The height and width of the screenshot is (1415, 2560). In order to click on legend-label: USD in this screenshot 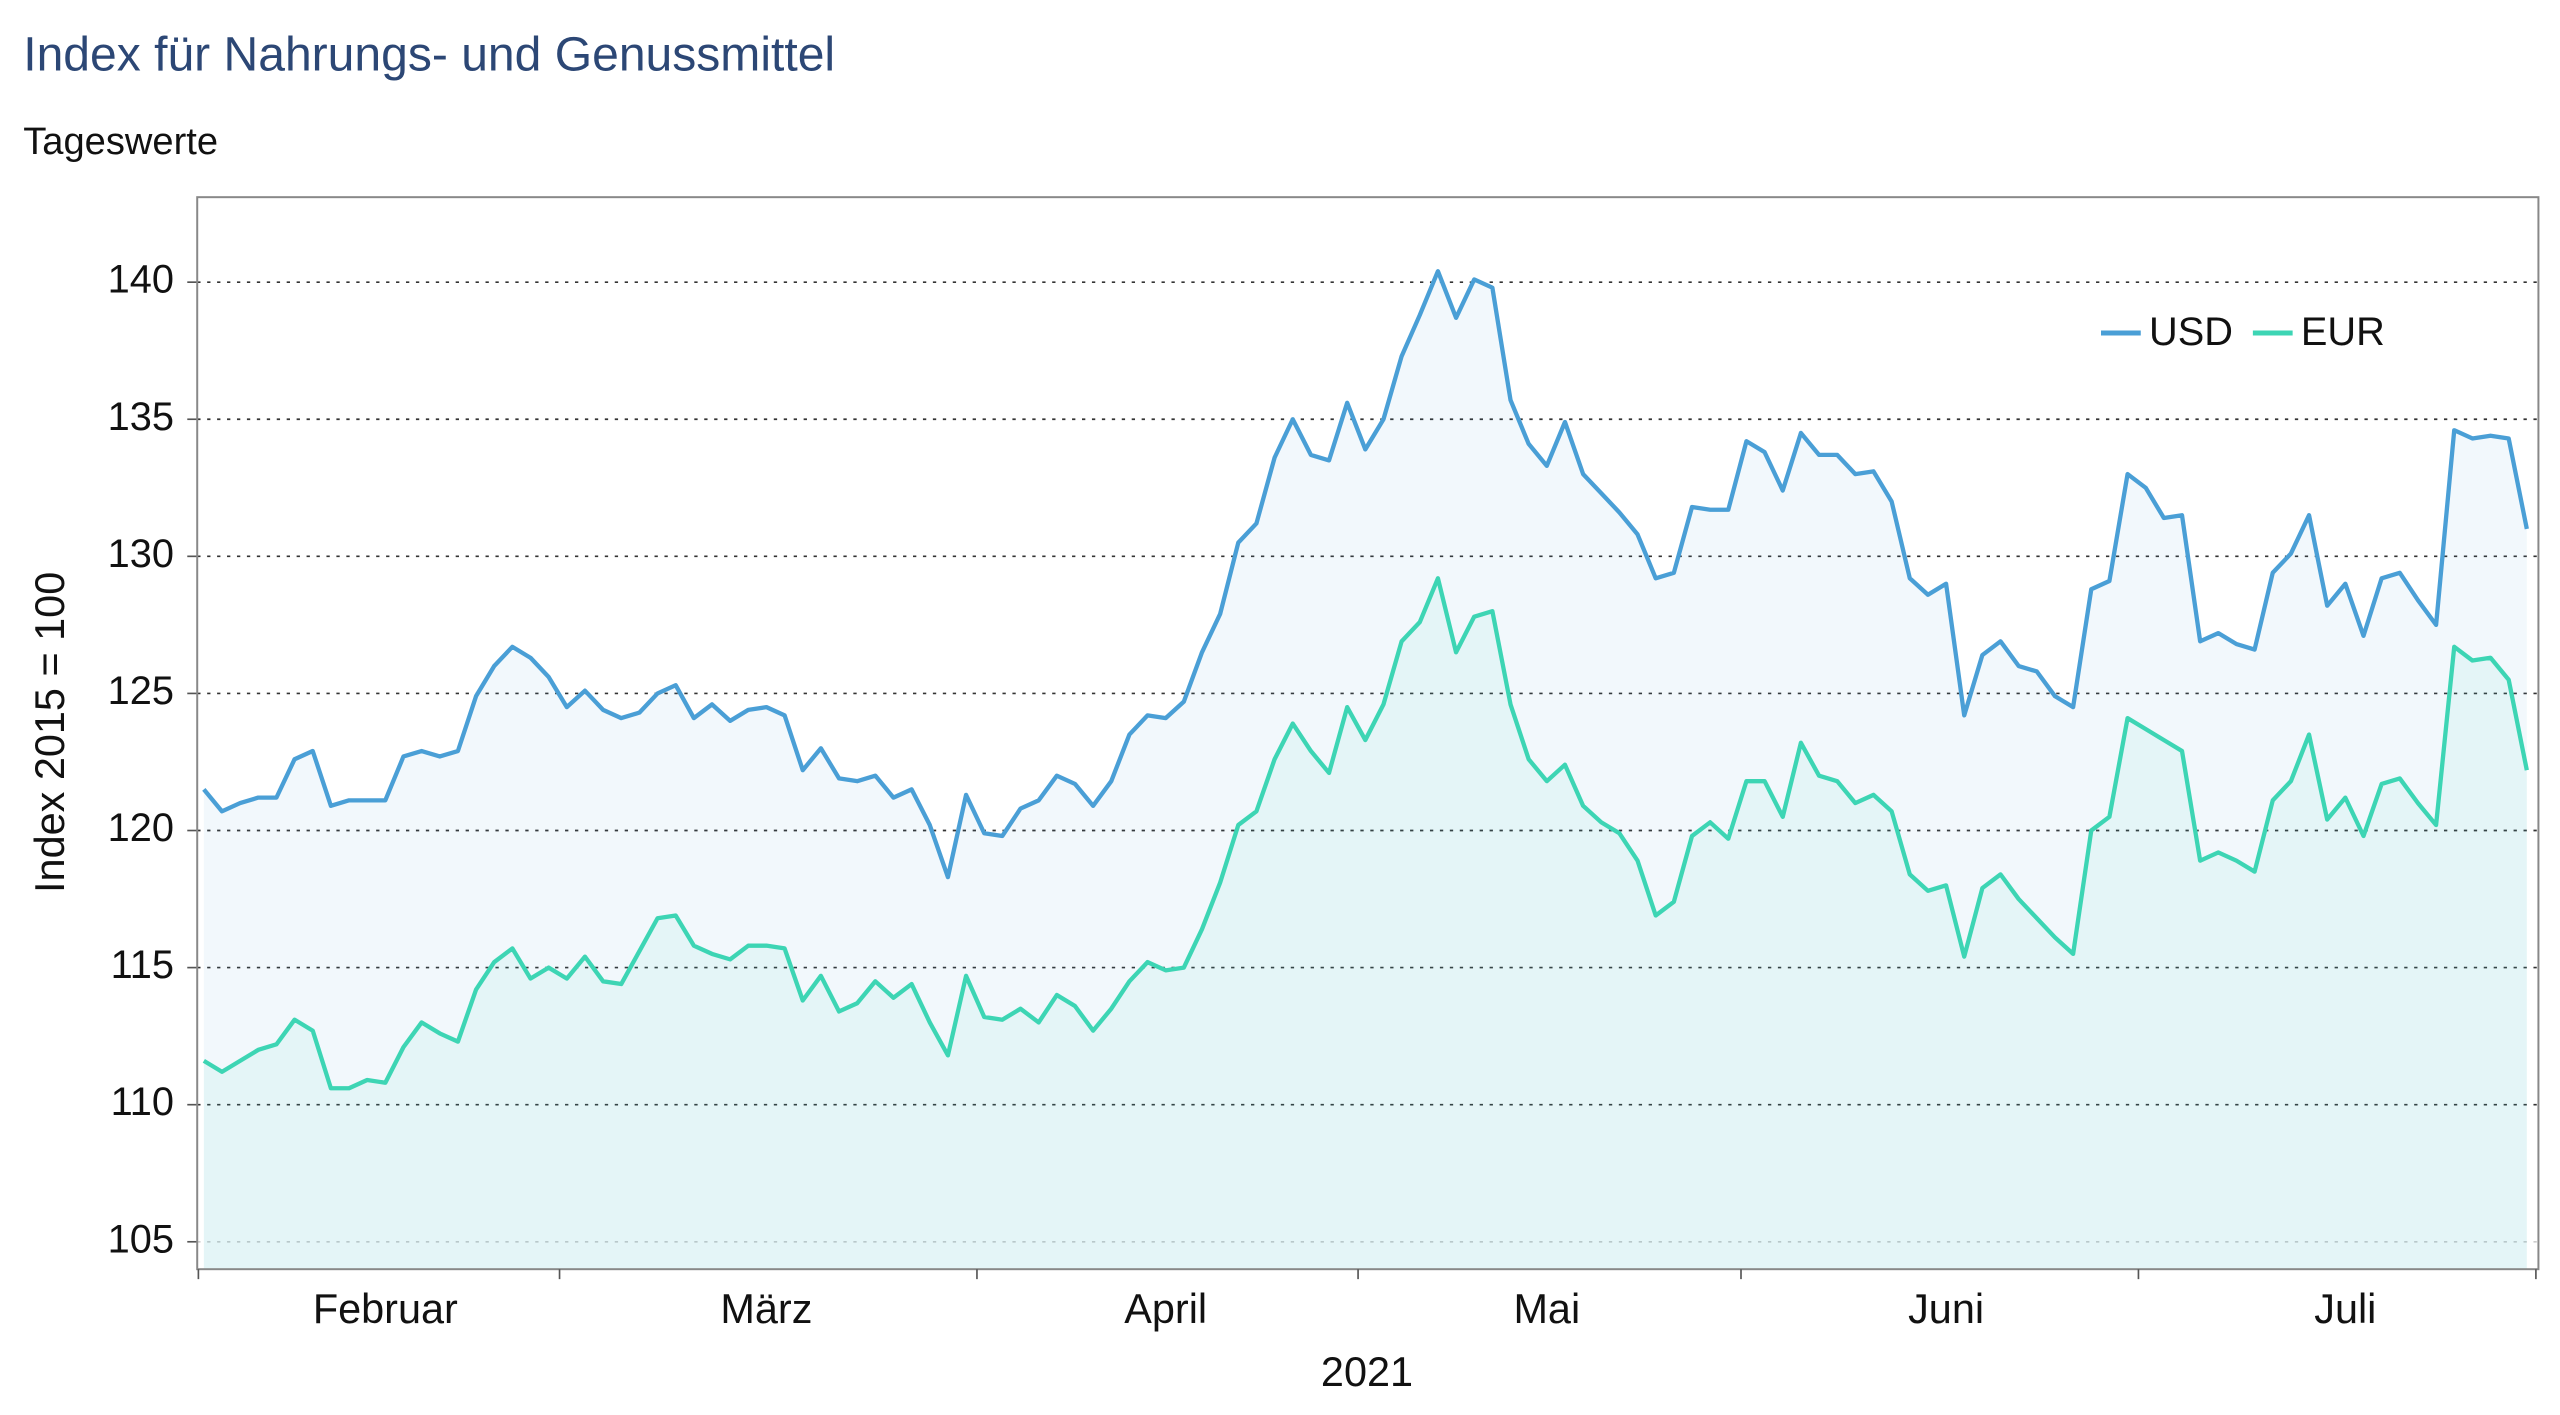, I will do `click(2191, 332)`.